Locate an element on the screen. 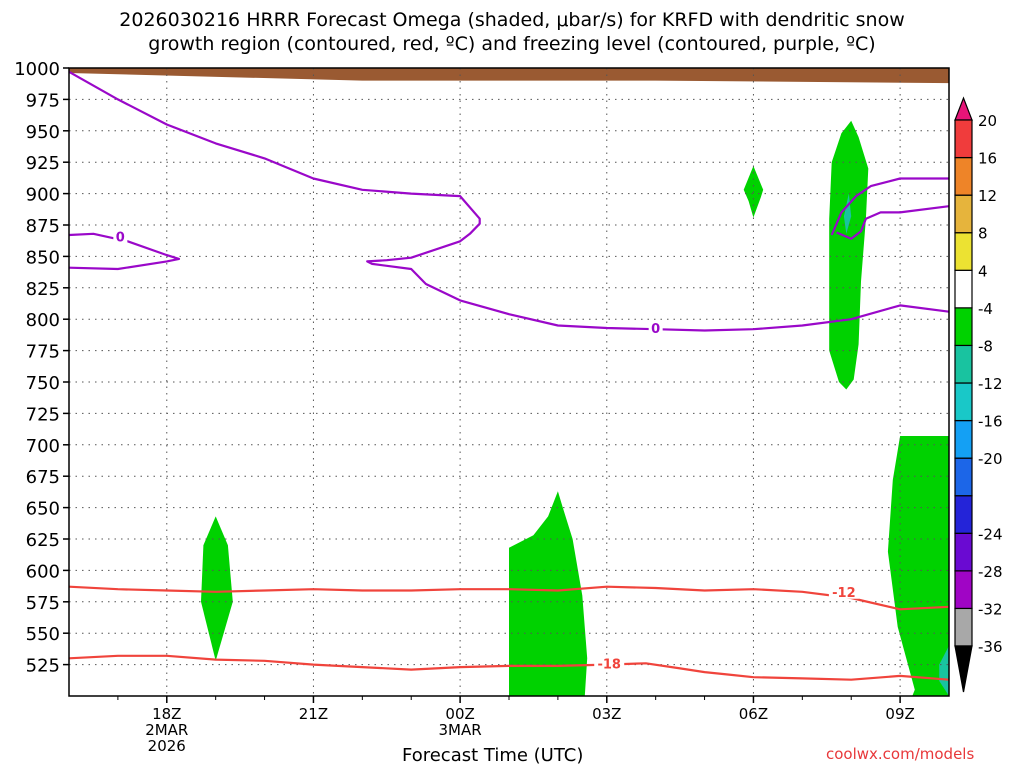 The image size is (1024, 768). y-tick-label-600: 600 is located at coordinates (43, 571).